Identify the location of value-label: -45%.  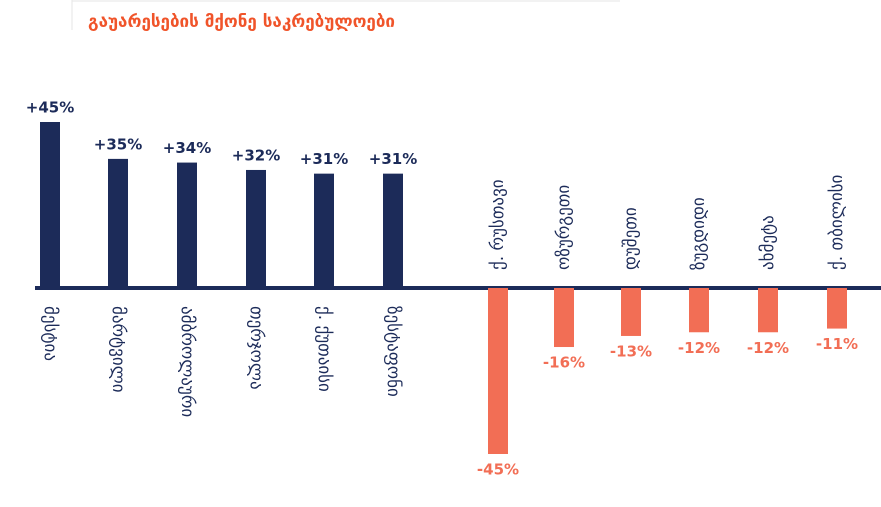
(498, 470).